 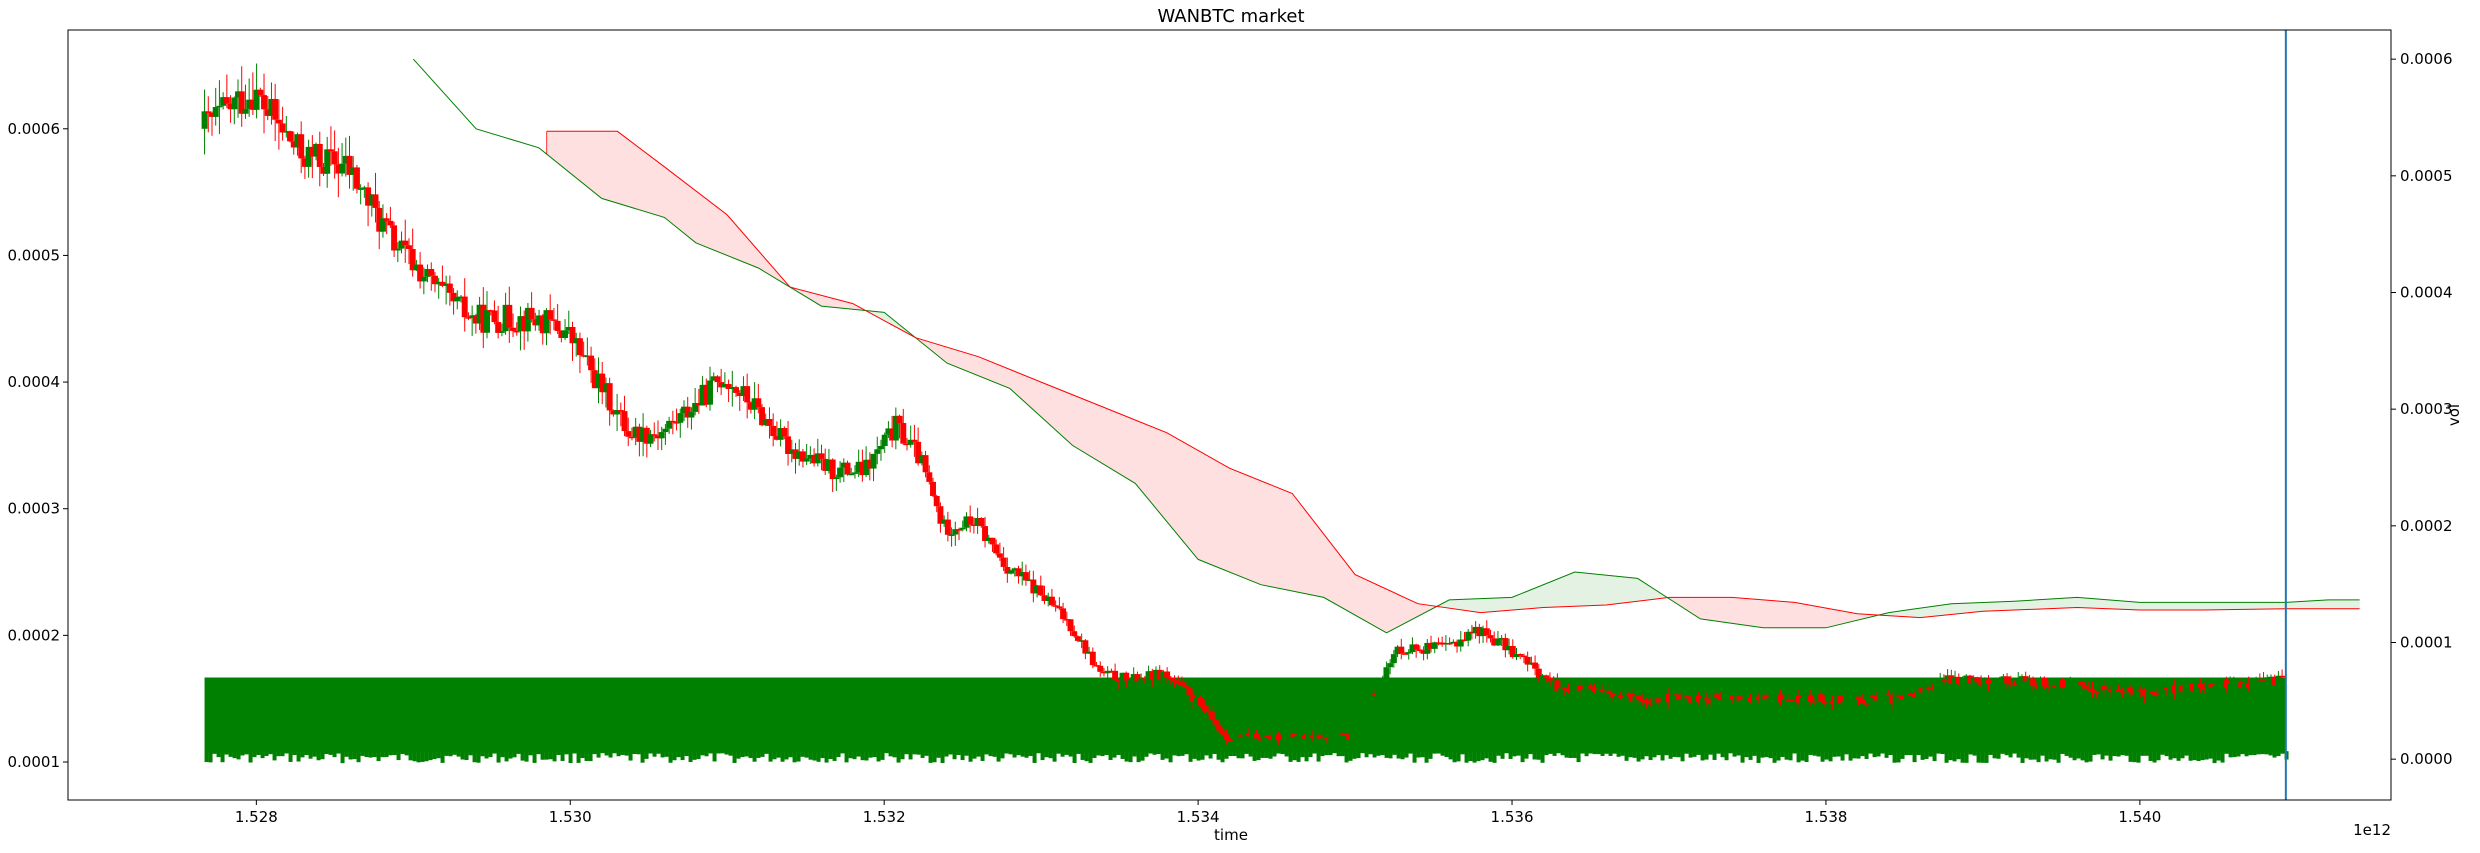 I want to click on y2-tick-label: 0.0005, so click(x=2426, y=176).